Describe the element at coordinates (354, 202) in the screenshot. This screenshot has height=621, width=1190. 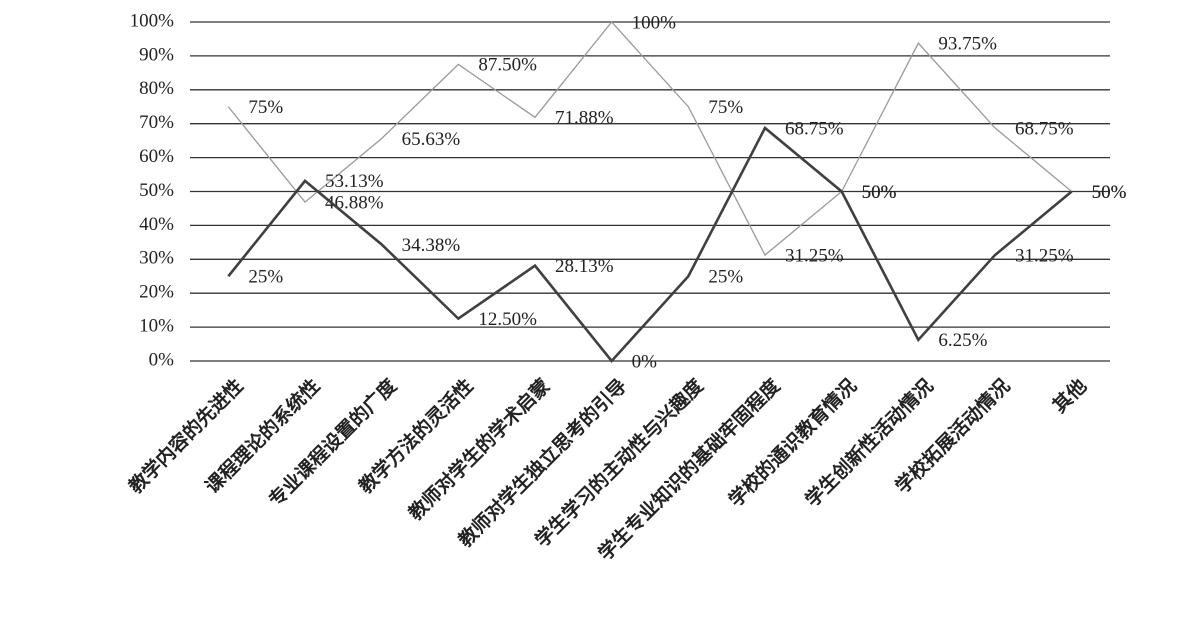
I see `data-label: 46.88%` at that location.